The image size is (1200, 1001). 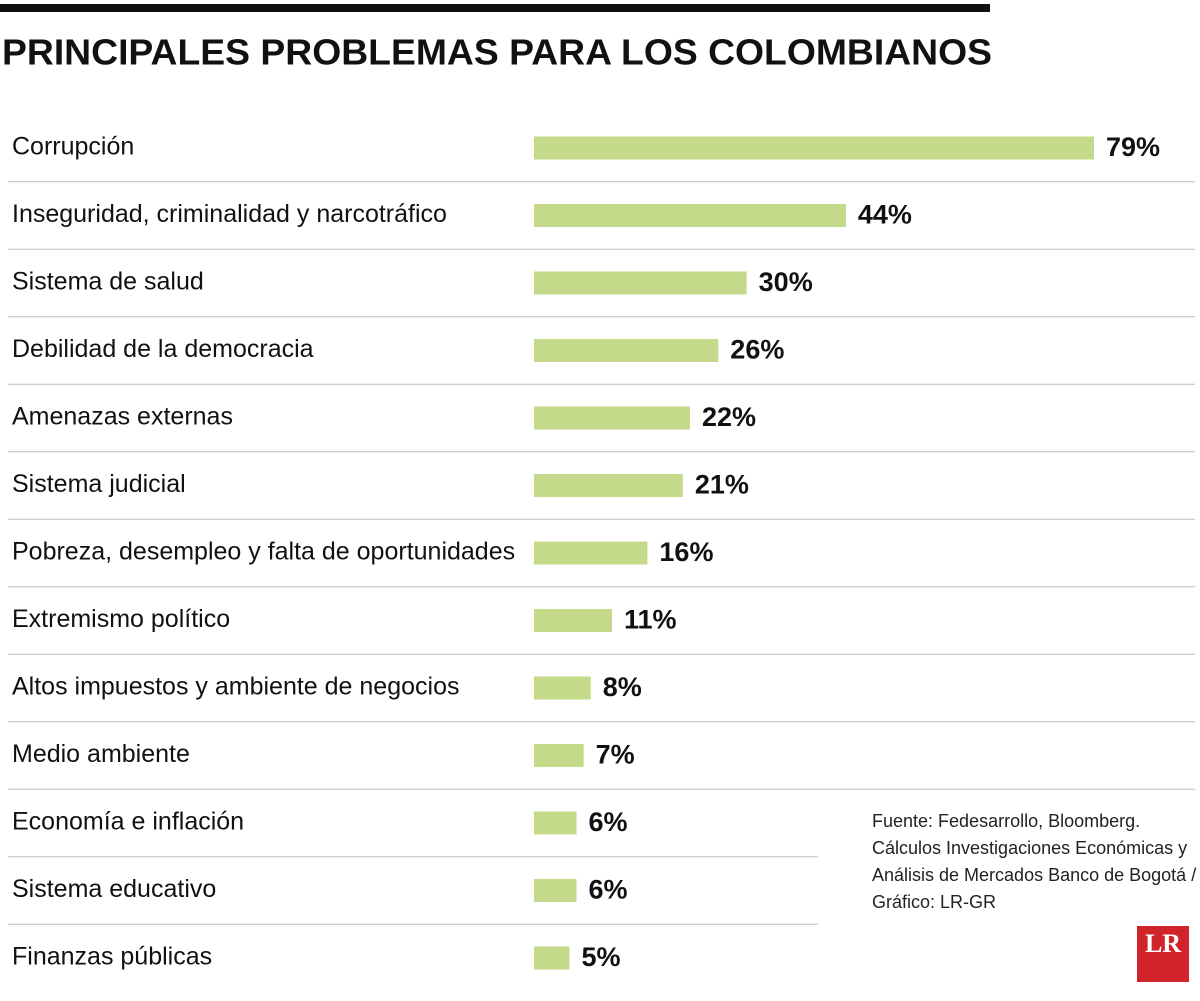 What do you see at coordinates (786, 282) in the screenshot?
I see `value-label: 30%` at bounding box center [786, 282].